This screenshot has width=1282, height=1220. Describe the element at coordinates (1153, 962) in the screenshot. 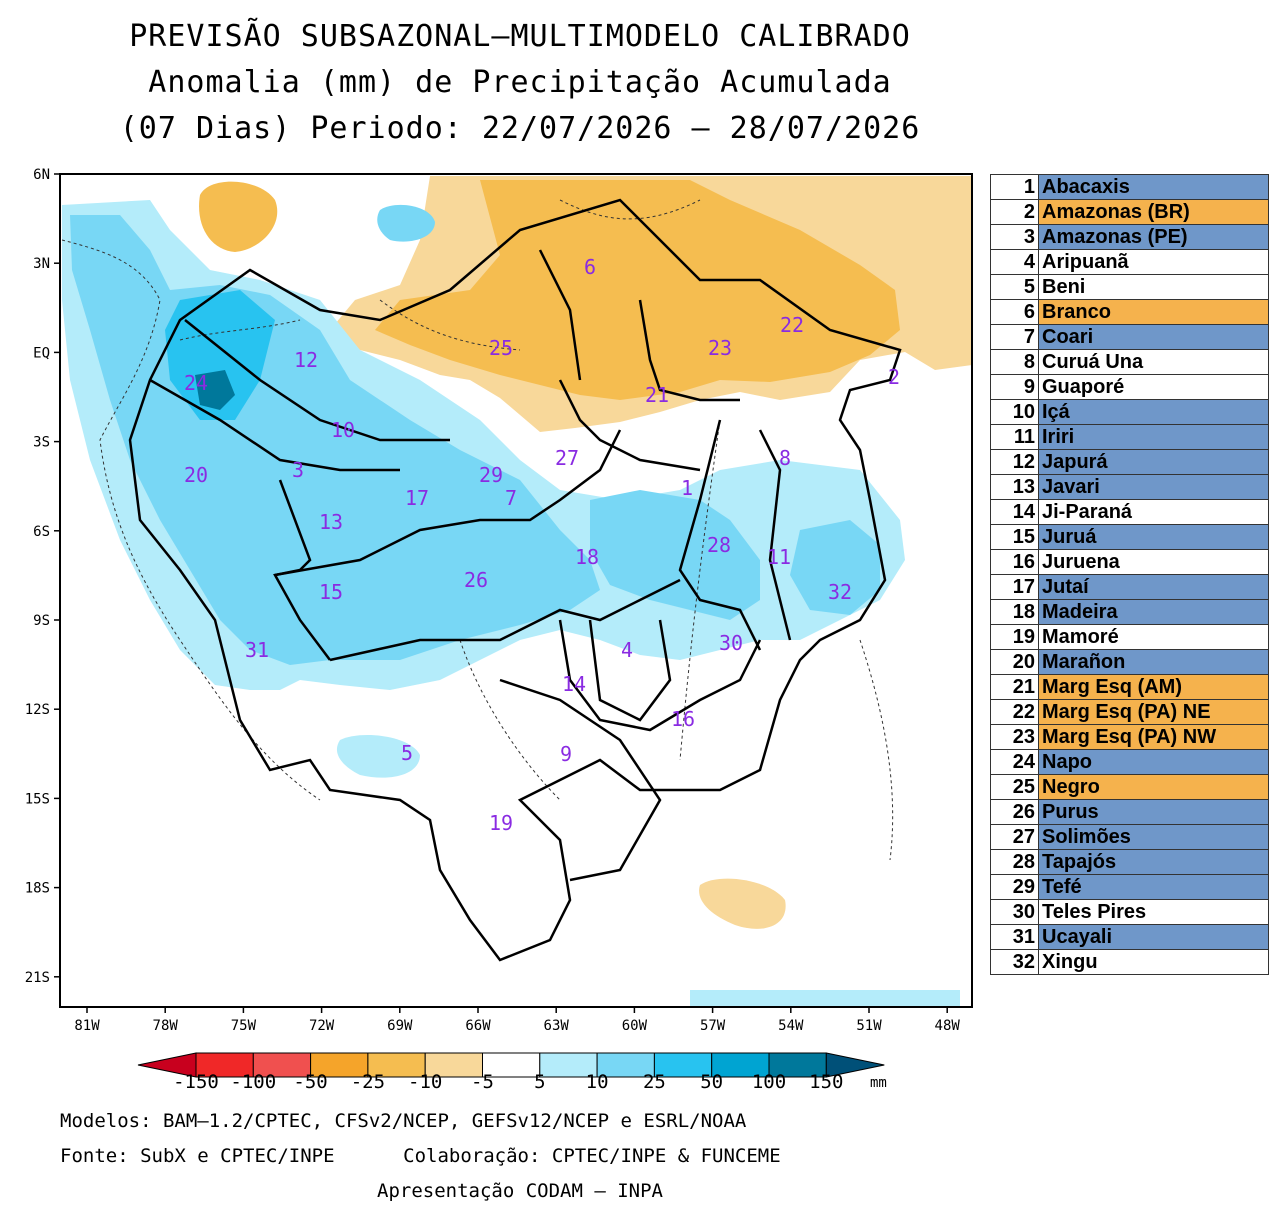

I see `basin-name: Xingu` at that location.